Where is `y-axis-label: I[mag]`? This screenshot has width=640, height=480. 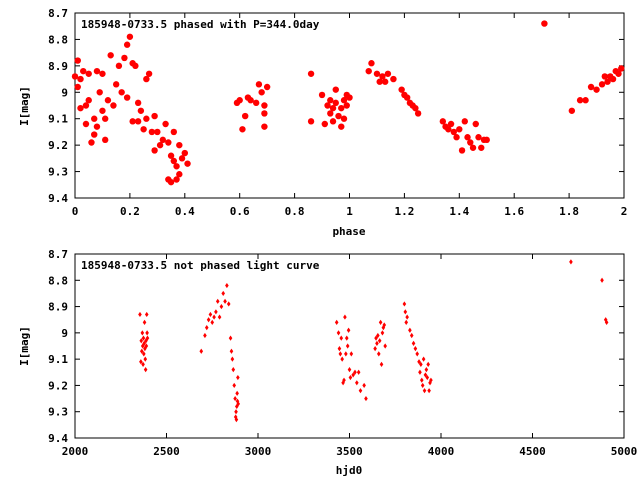 y-axis-label: I[mag] is located at coordinates (24, 346).